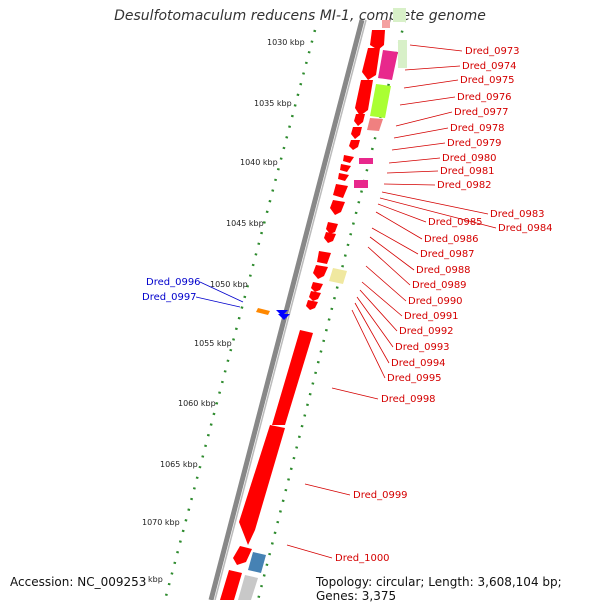 The image size is (600, 603). Describe the element at coordinates (179, 464) in the screenshot. I see `tick-label: 1065 kbp` at that location.